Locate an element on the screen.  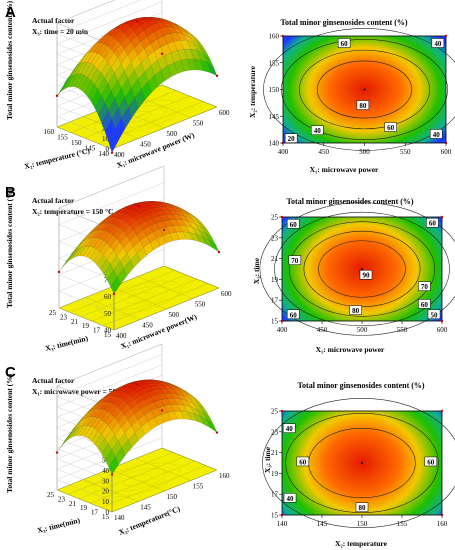
z-tick-label: 30 is located at coordinates (106, 481).